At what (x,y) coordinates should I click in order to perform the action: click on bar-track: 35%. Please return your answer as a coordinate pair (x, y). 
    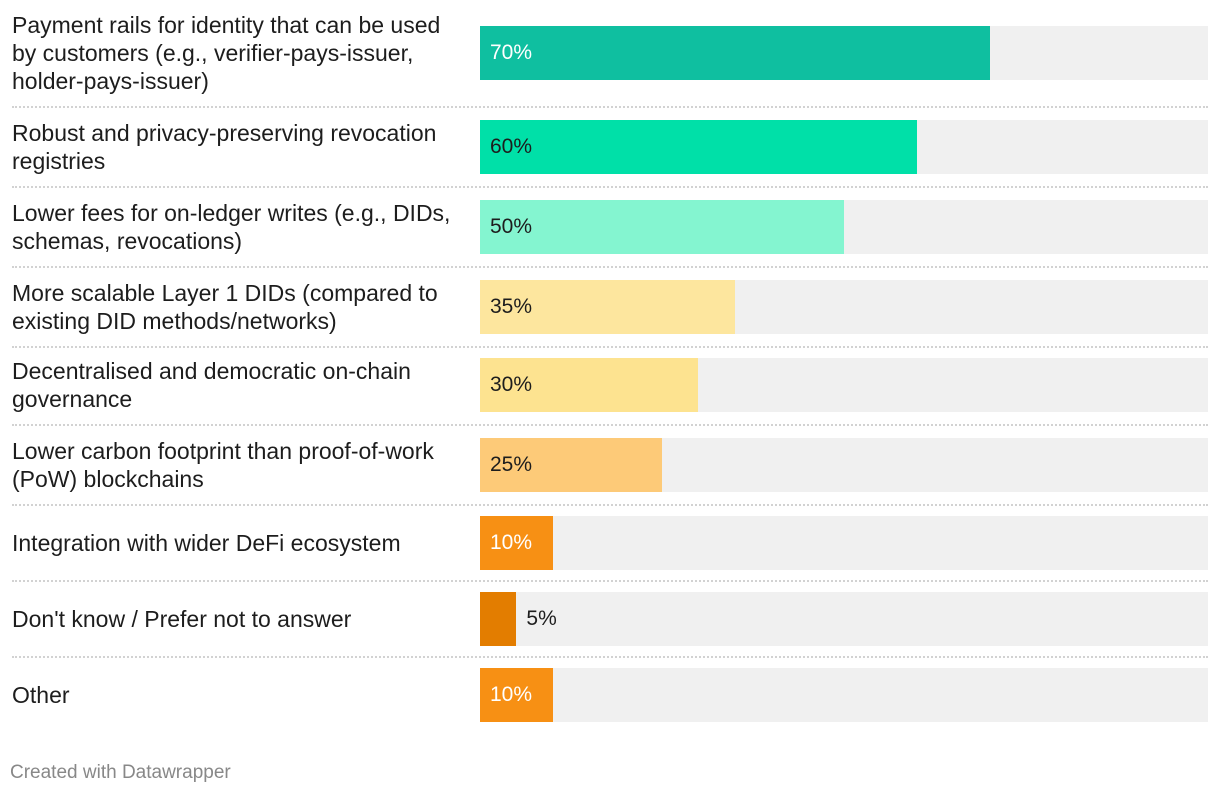
    Looking at the image, I should click on (844, 307).